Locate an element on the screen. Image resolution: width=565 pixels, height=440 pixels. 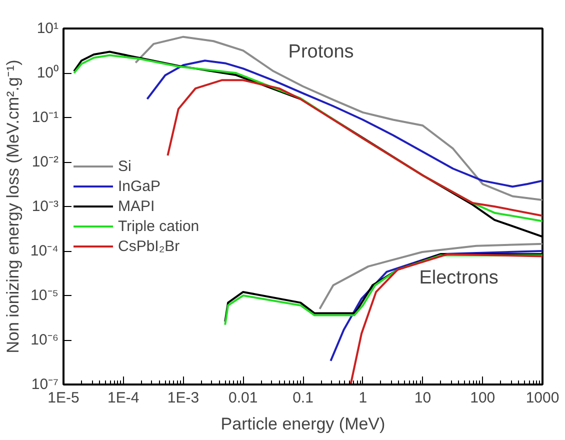
x-tick-label: 10 is located at coordinates (423, 398).